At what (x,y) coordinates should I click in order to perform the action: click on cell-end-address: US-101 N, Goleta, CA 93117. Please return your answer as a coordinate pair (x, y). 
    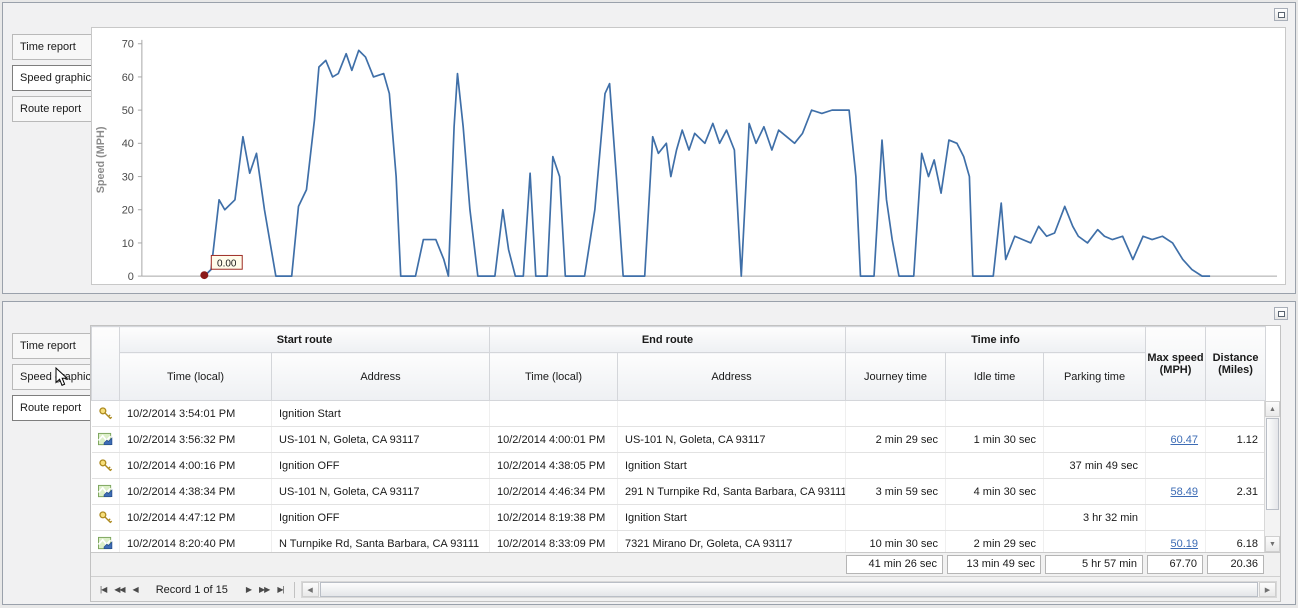
    Looking at the image, I should click on (731, 439).